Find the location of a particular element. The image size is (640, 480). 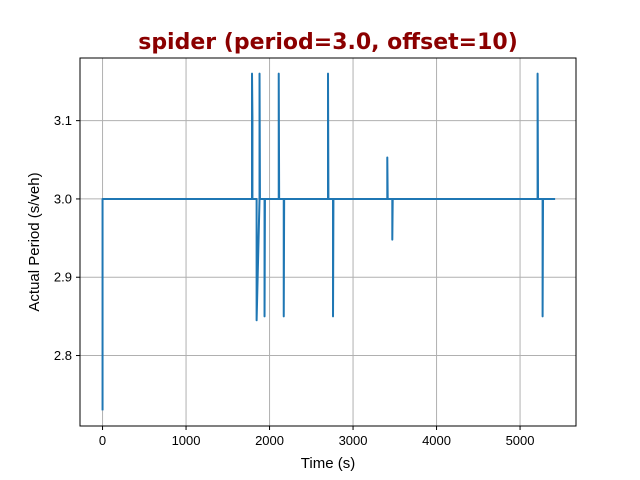

y-tick-label: 3.1 is located at coordinates (63, 120).